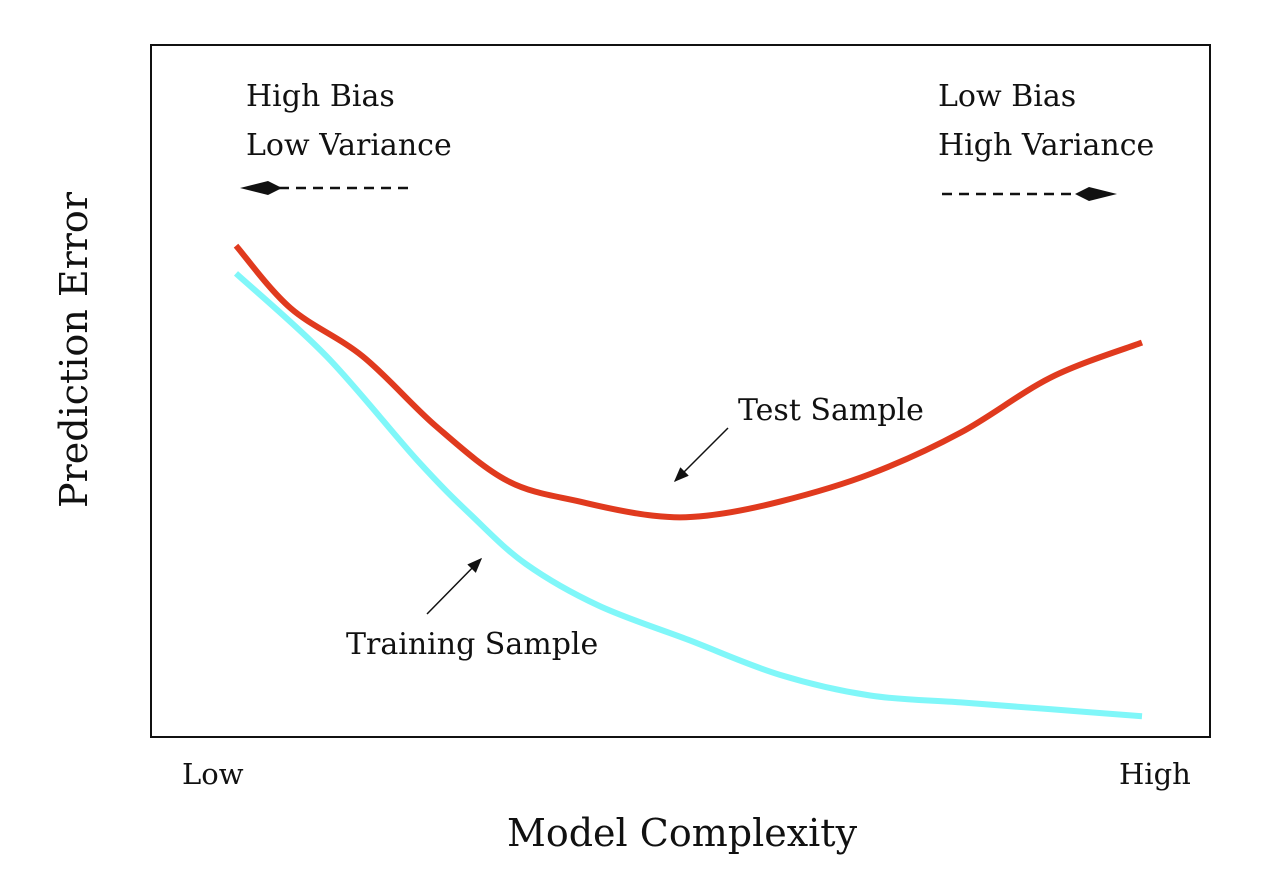 Image resolution: width=1284 pixels, height=882 pixels. What do you see at coordinates (1029, 194) in the screenshot?
I see `right-direction-arrow` at bounding box center [1029, 194].